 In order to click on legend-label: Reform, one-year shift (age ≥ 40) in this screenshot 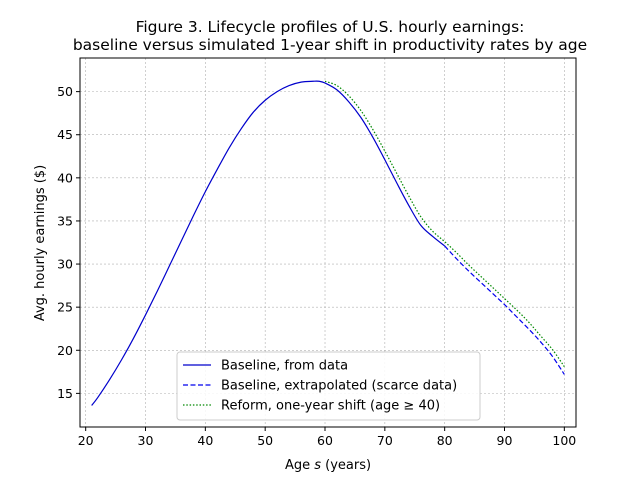, I will do `click(330, 406)`.